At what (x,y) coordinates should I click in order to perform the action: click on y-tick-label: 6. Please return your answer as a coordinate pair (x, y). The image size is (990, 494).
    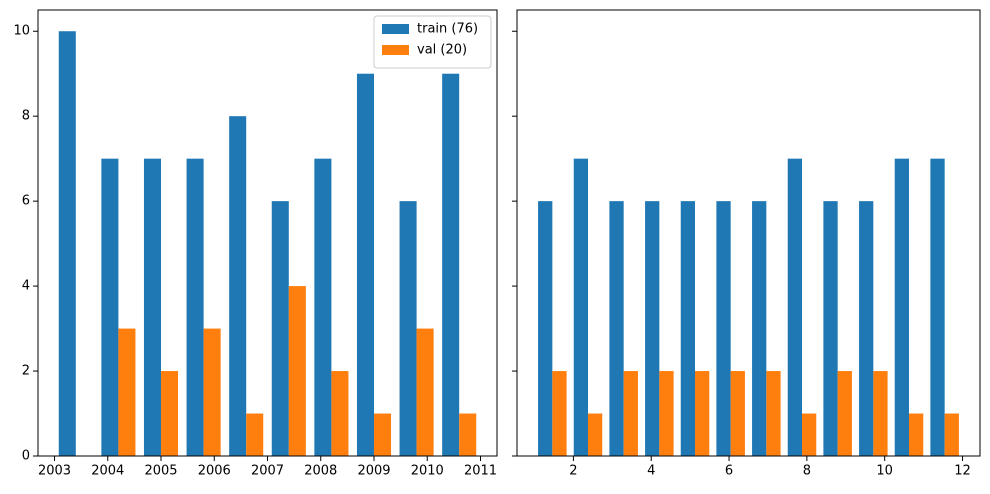
    Looking at the image, I should click on (26, 201).